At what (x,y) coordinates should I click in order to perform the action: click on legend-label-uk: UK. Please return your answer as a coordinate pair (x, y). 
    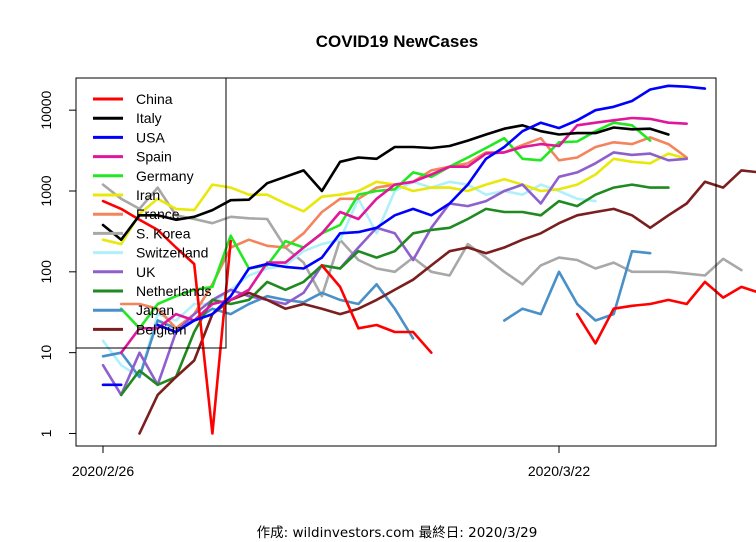
    Looking at the image, I should click on (146, 272).